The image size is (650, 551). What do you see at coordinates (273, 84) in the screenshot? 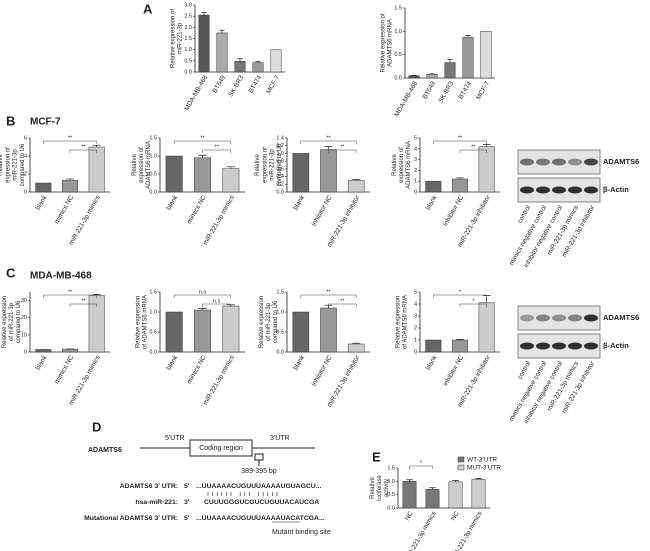
I see `x-tick-label: MCF-7` at bounding box center [273, 84].